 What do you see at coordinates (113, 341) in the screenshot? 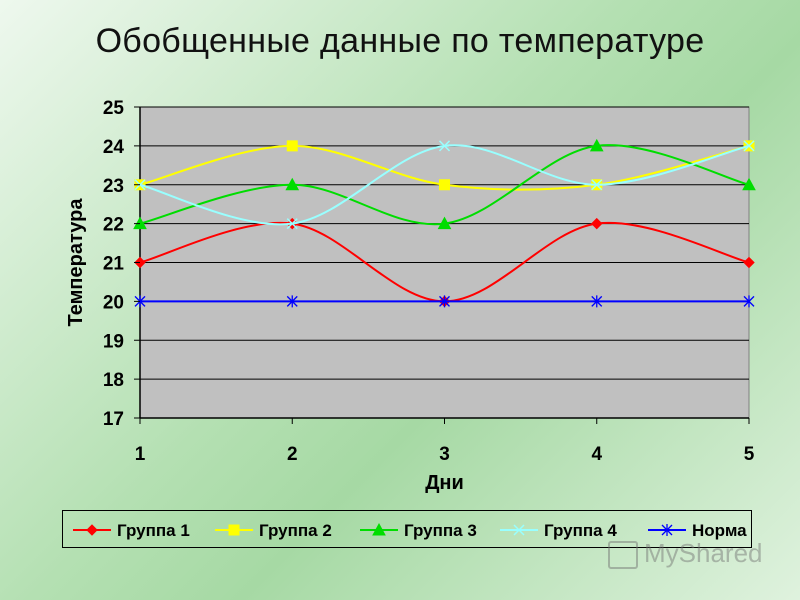
I see `y-tick-label: 19` at bounding box center [113, 341].